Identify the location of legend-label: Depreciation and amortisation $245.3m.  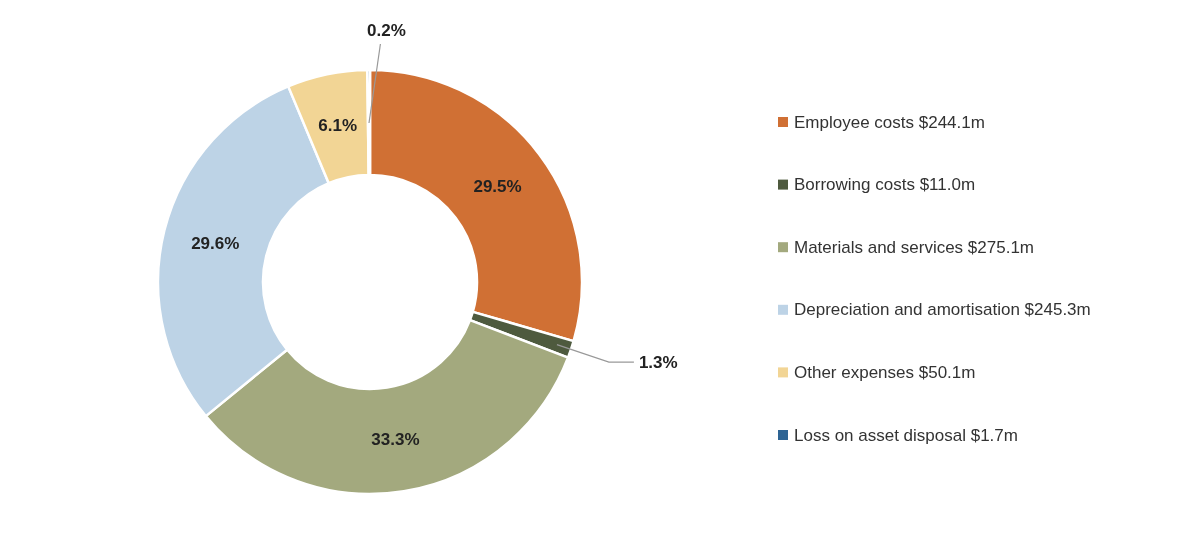
(942, 310).